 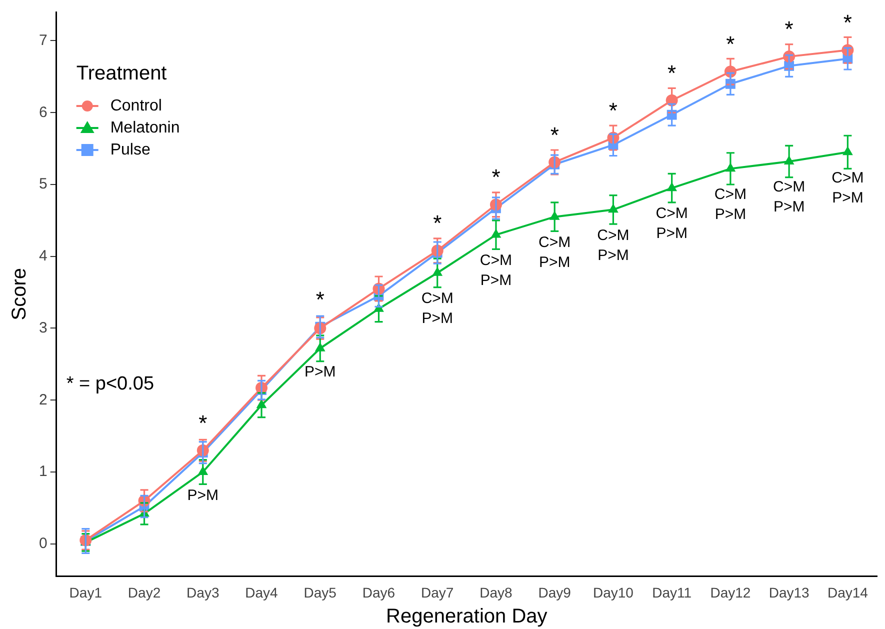 What do you see at coordinates (261, 592) in the screenshot?
I see `x-tick-label: Day4` at bounding box center [261, 592].